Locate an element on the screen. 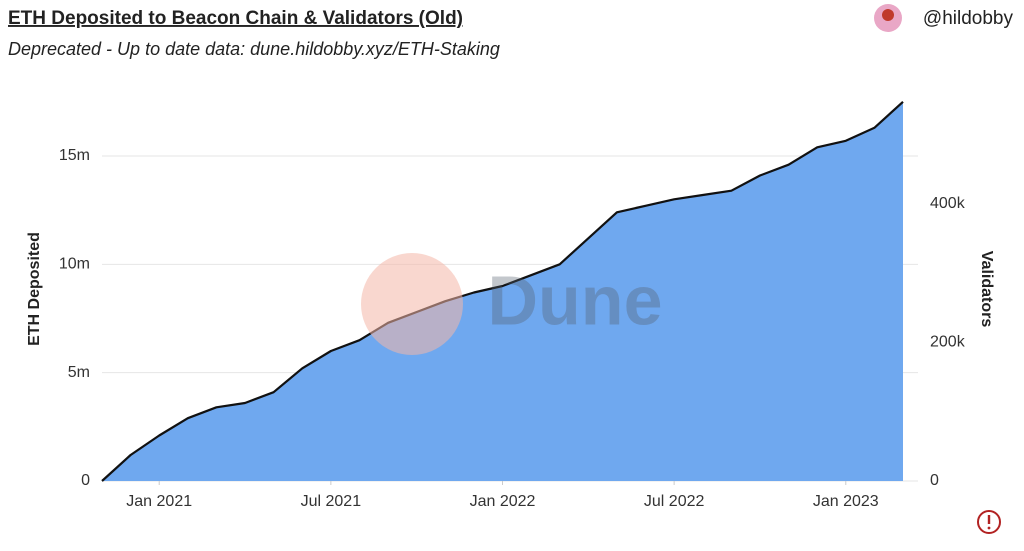  y-tick-label: 10m is located at coordinates (74, 264).